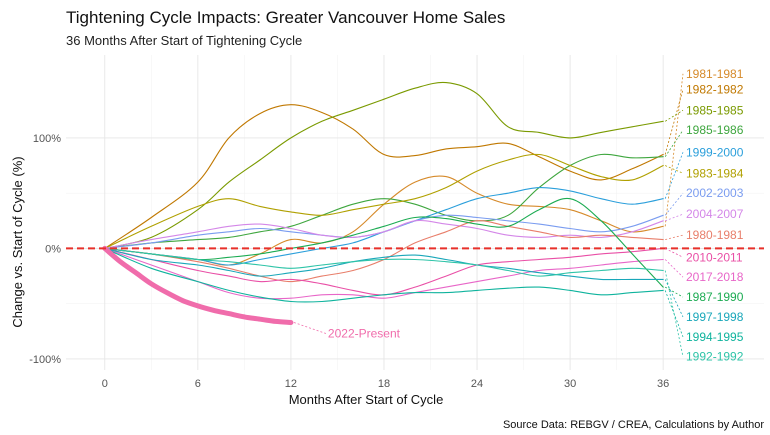  I want to click on series-label: 1981-1981, so click(715, 74).